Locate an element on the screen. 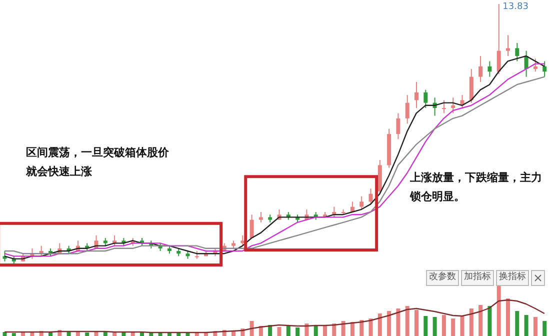 Image resolution: width=549 pixels, height=336 pixels. annotation: 13.83 is located at coordinates (515, 7).